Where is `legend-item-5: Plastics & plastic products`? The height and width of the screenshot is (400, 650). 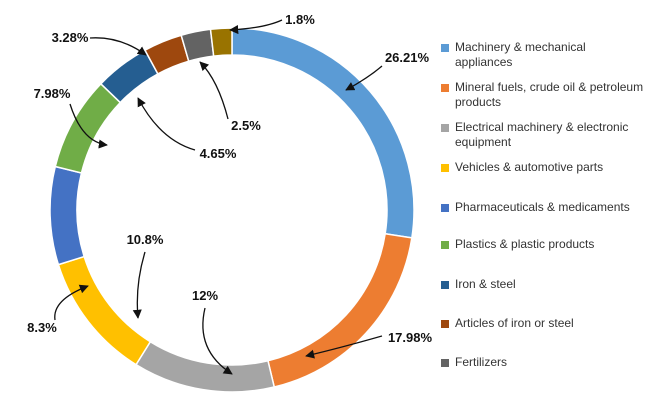
legend-item-5: Plastics & plastic products is located at coordinates (543, 244).